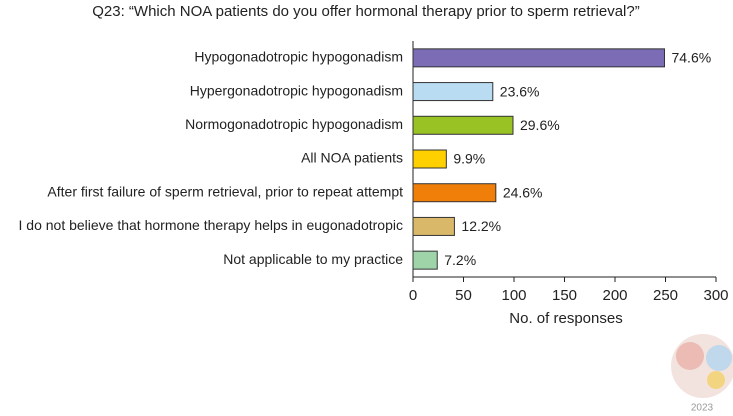 The image size is (733, 416). Describe the element at coordinates (469, 159) in the screenshot. I see `value-label: 9.9%` at that location.